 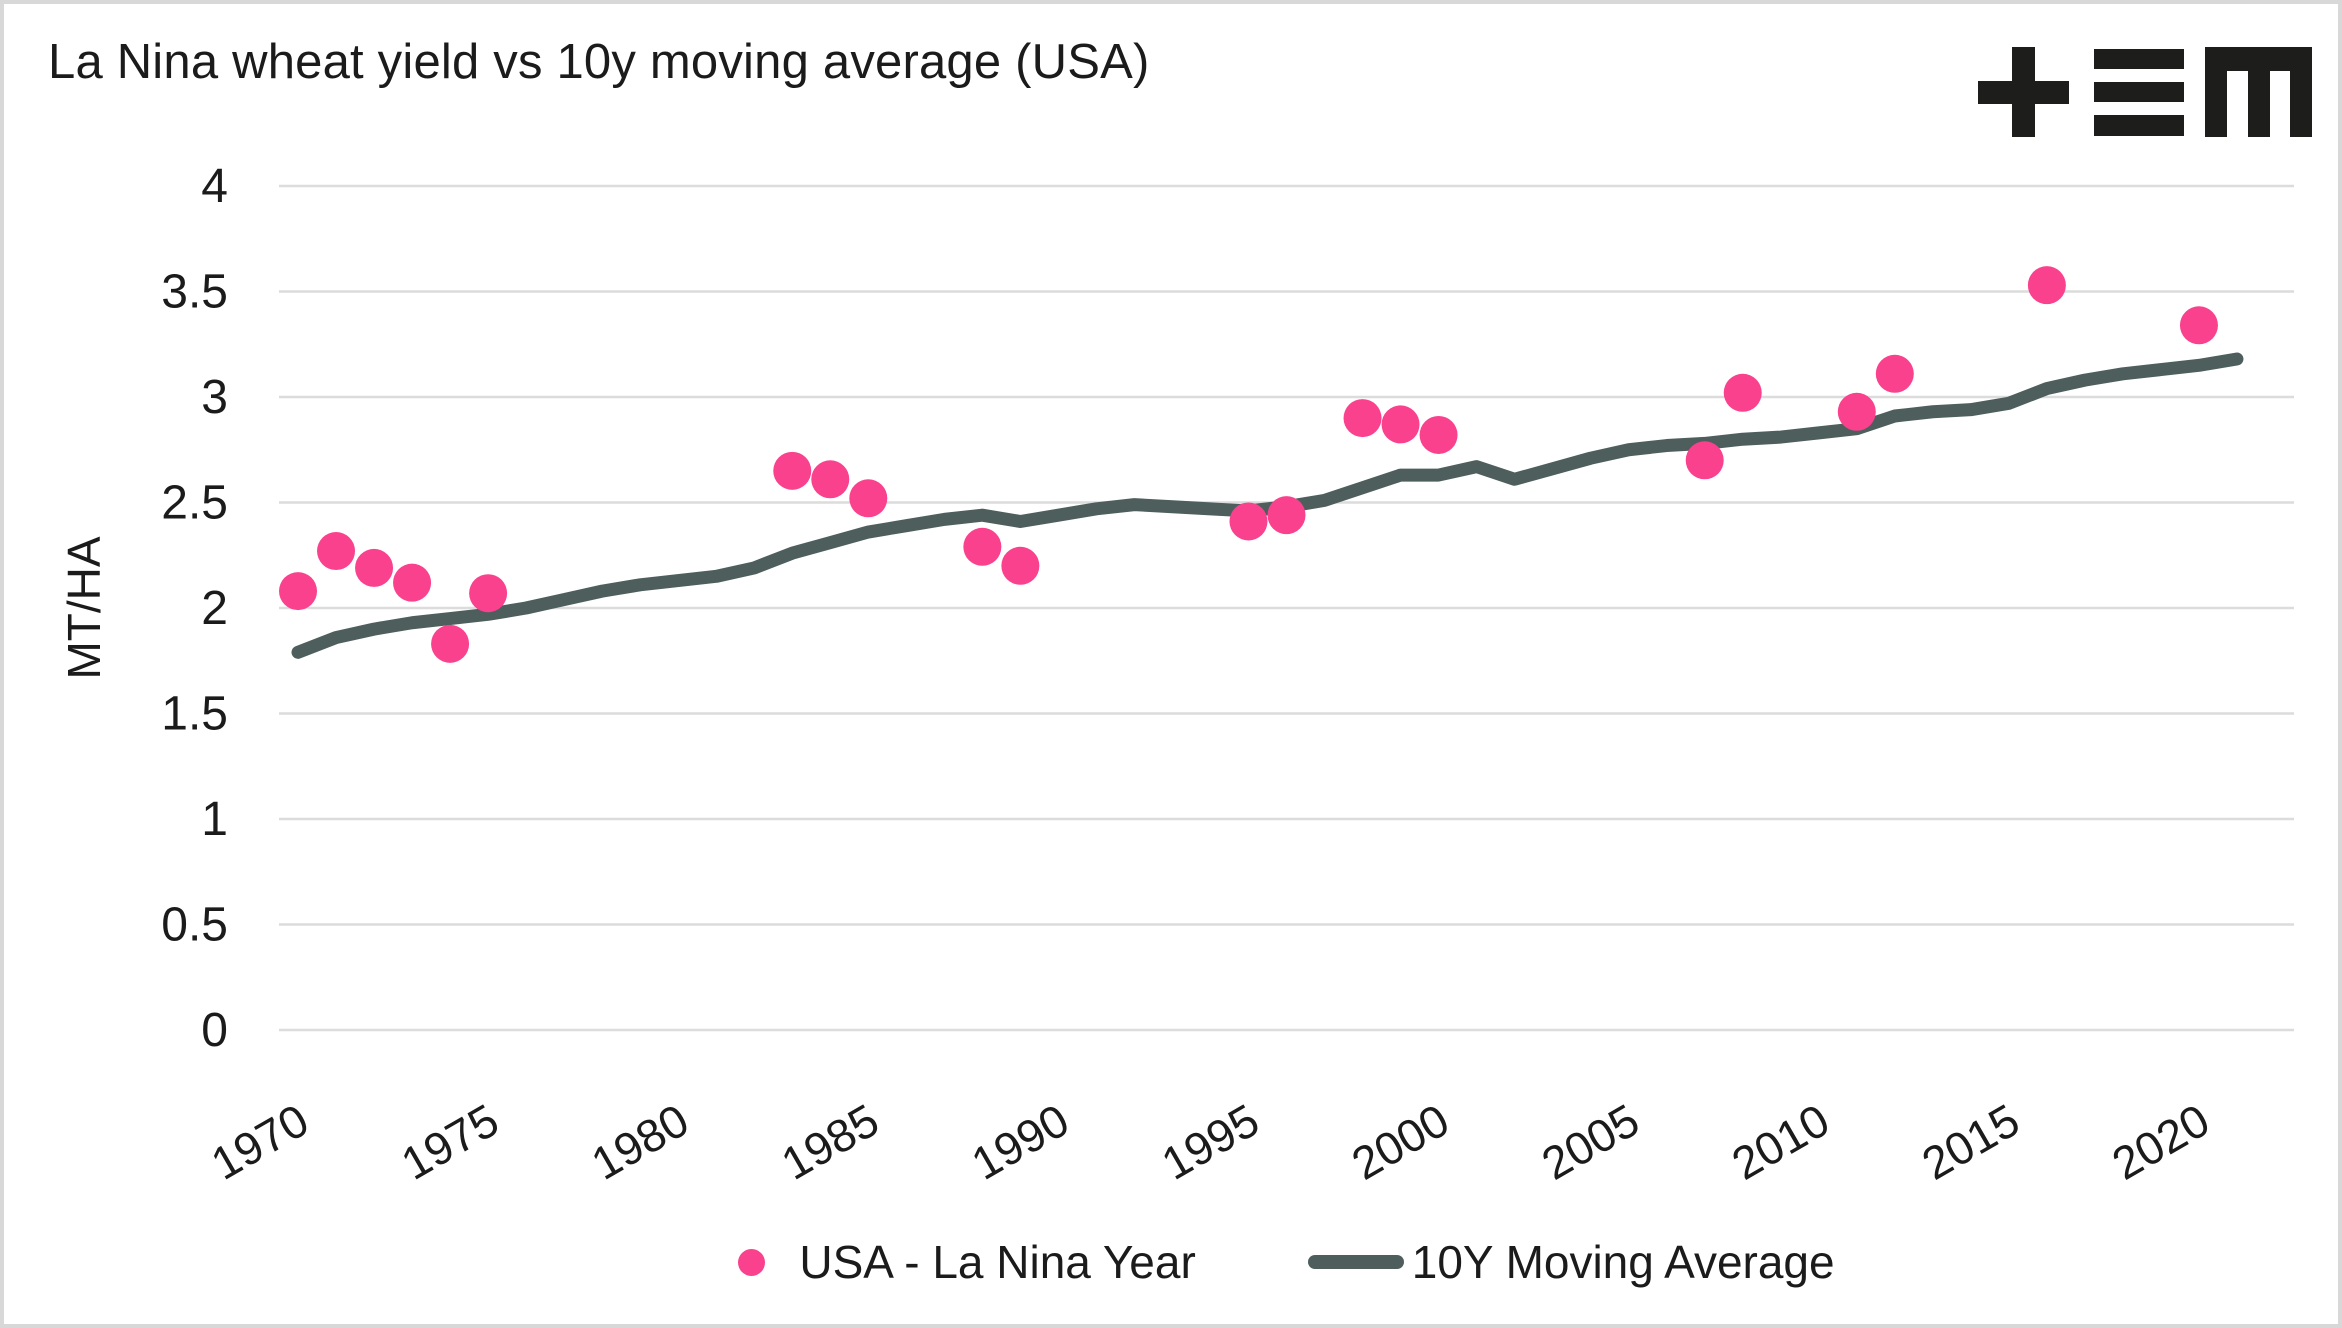 I want to click on y-tick-label: 2.5, so click(x=194, y=503).